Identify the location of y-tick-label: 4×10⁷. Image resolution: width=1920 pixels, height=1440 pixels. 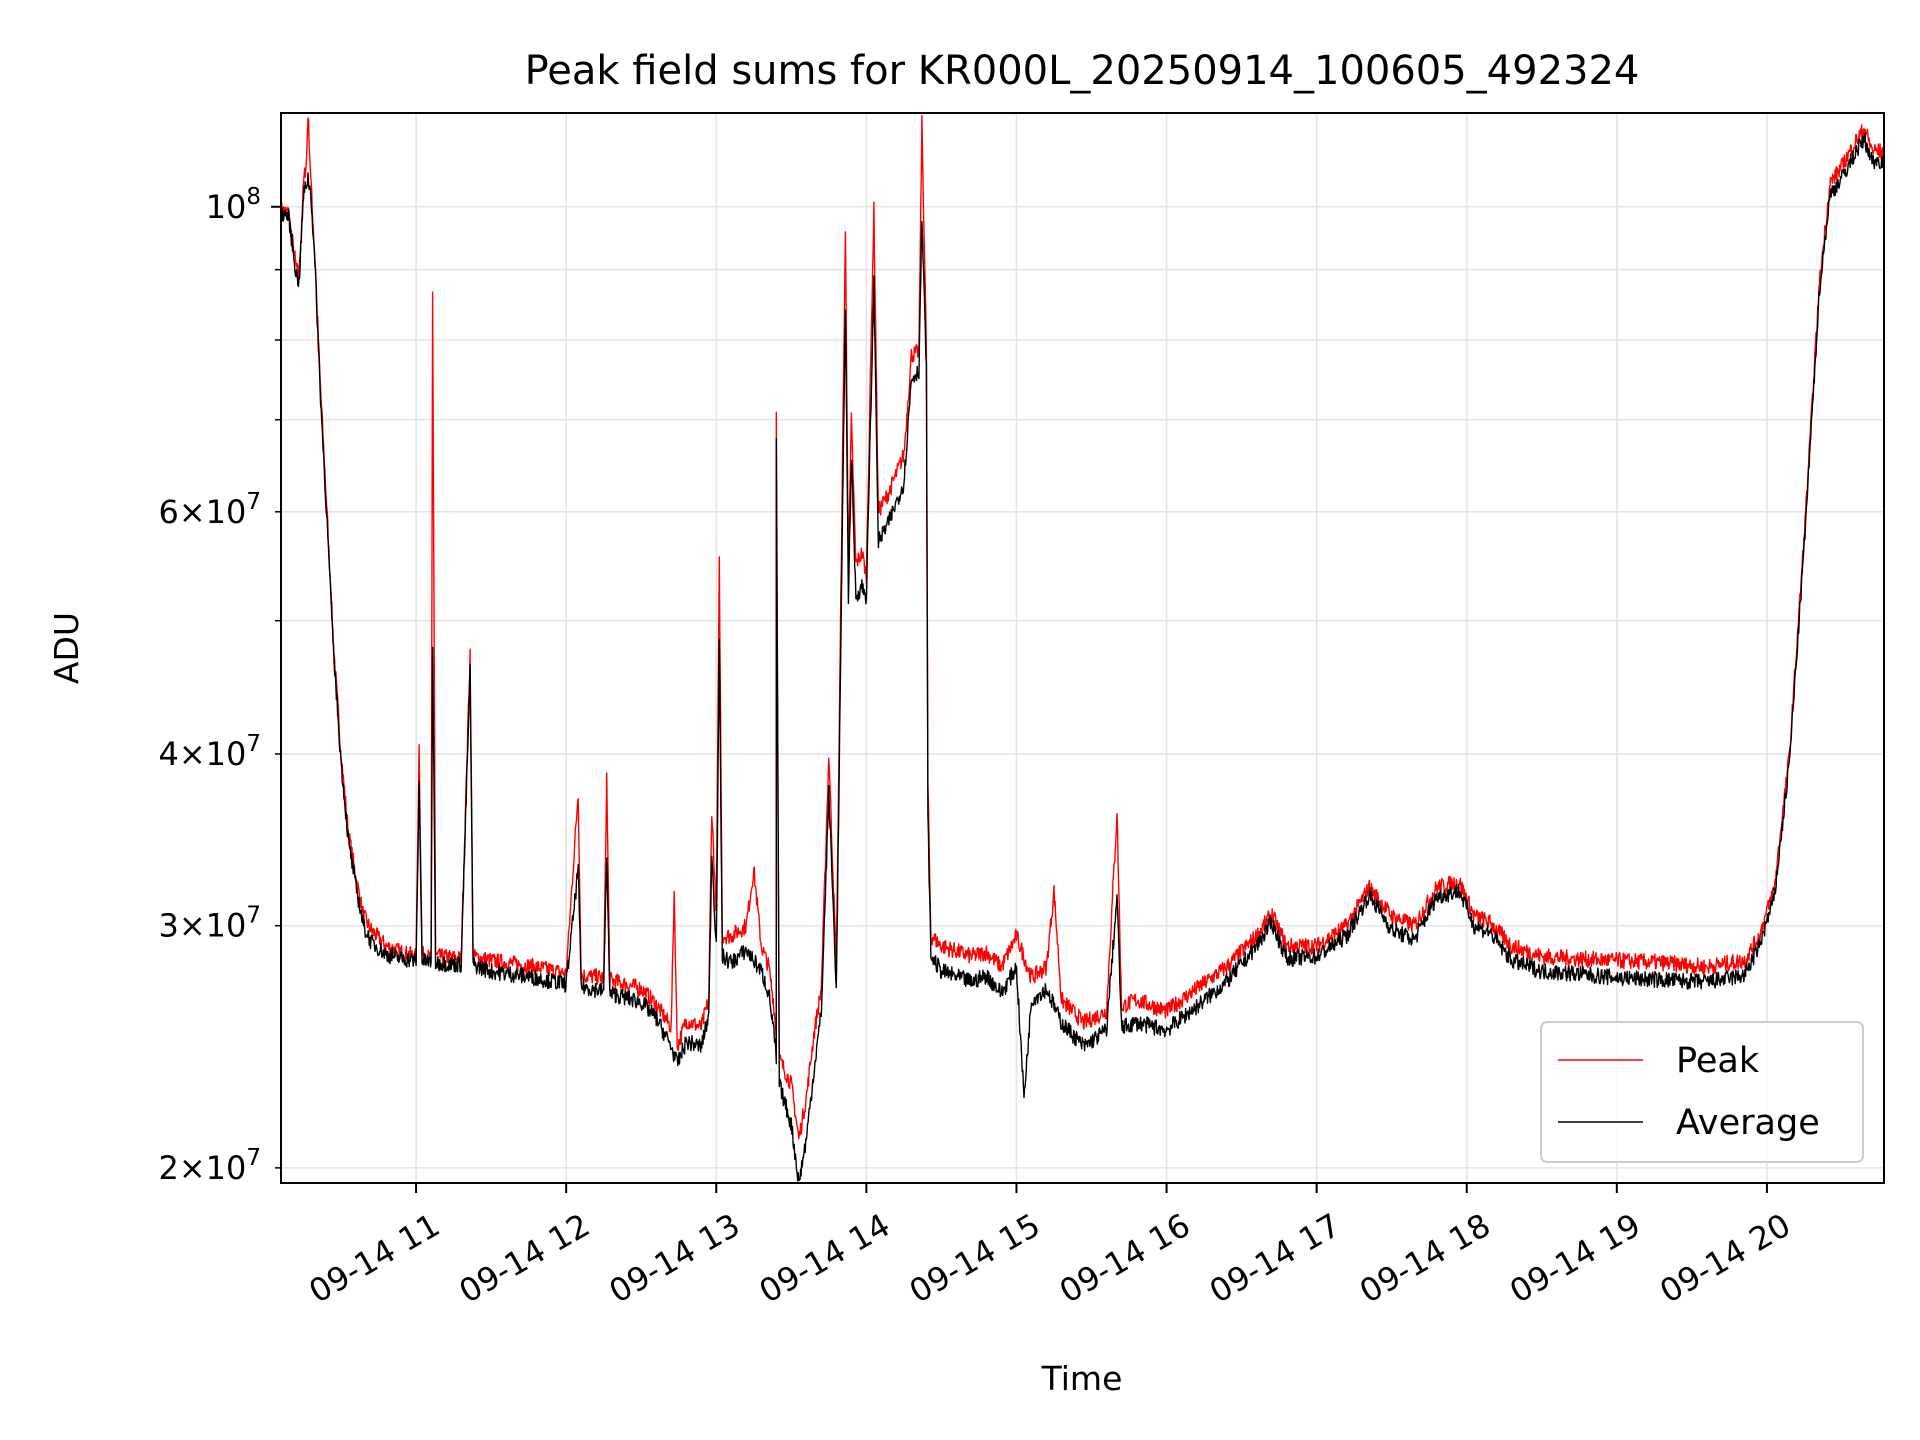
(209, 752).